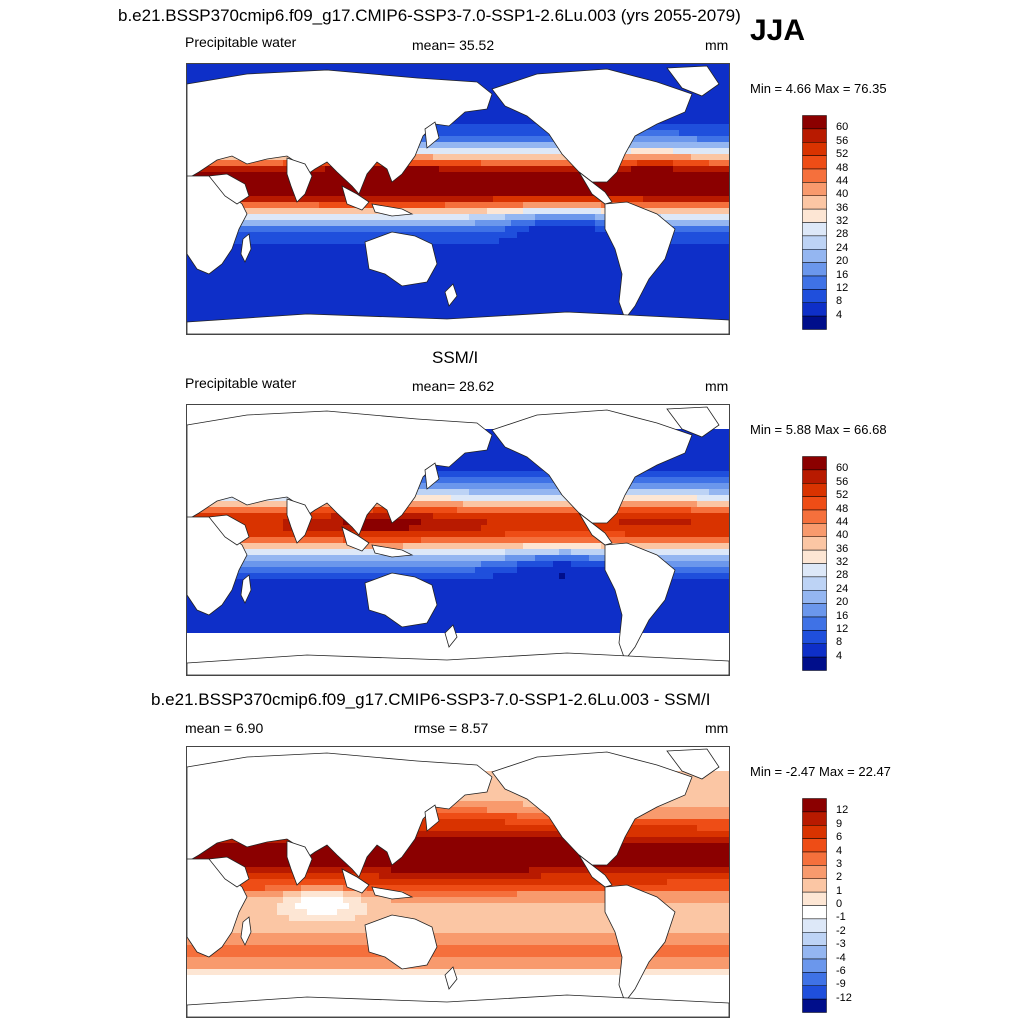  What do you see at coordinates (841, 957) in the screenshot?
I see `colorbar-tick-label: -4` at bounding box center [841, 957].